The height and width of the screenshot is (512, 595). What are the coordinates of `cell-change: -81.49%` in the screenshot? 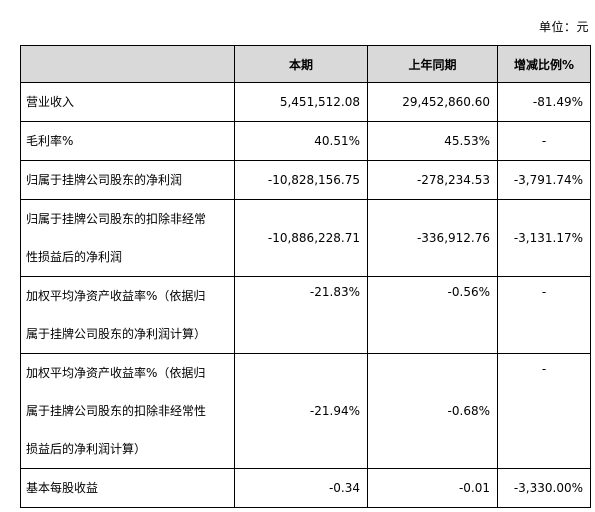 It's located at (544, 102).